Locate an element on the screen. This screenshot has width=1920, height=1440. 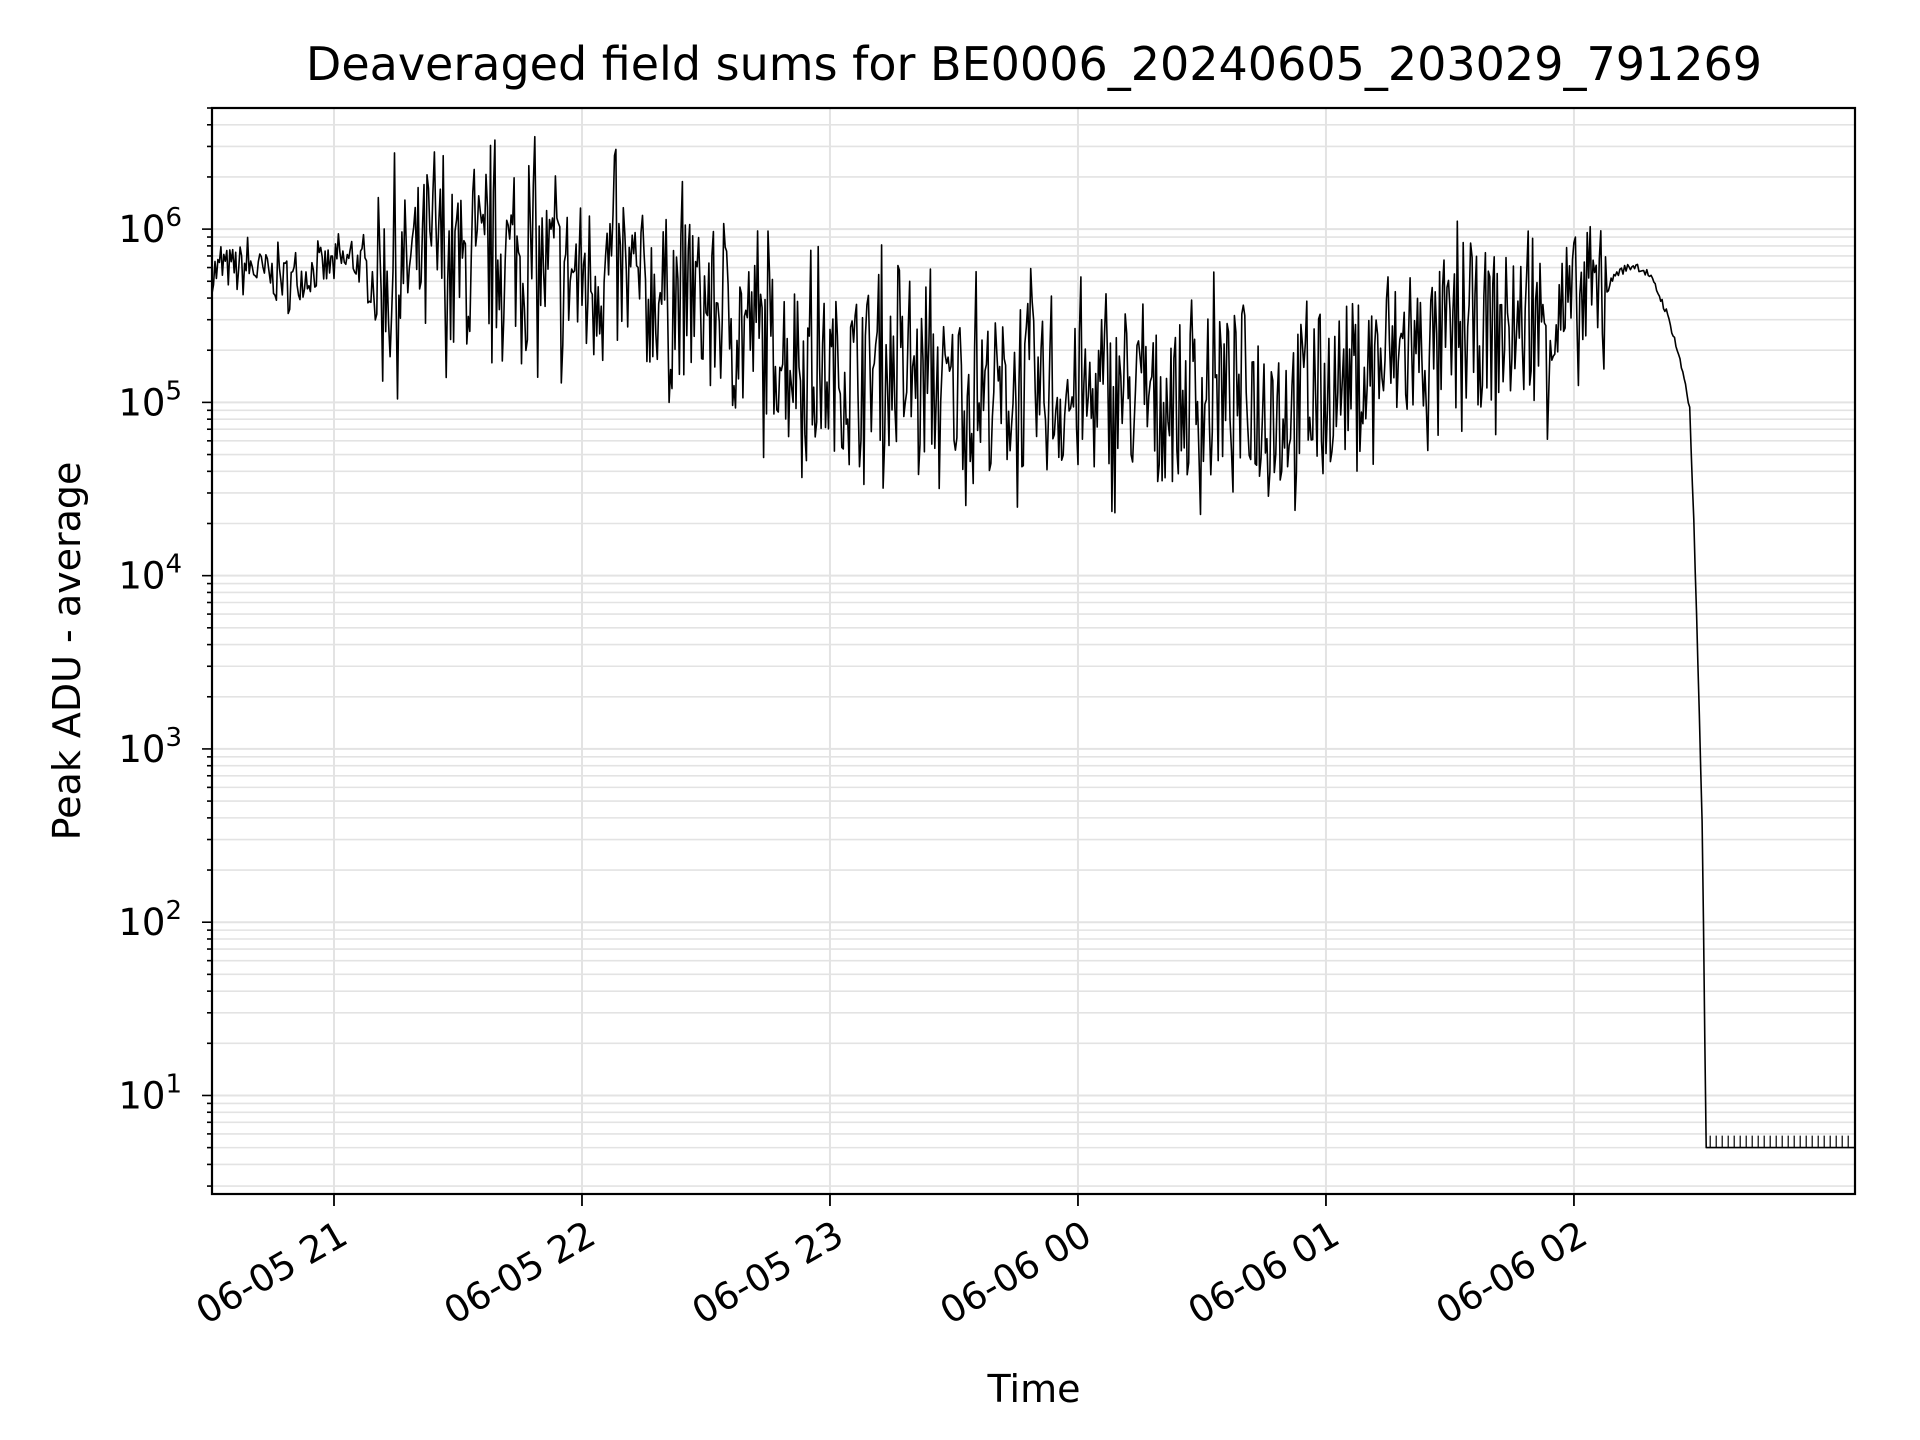
x-axis-label: Time is located at coordinates (1034, 1389).